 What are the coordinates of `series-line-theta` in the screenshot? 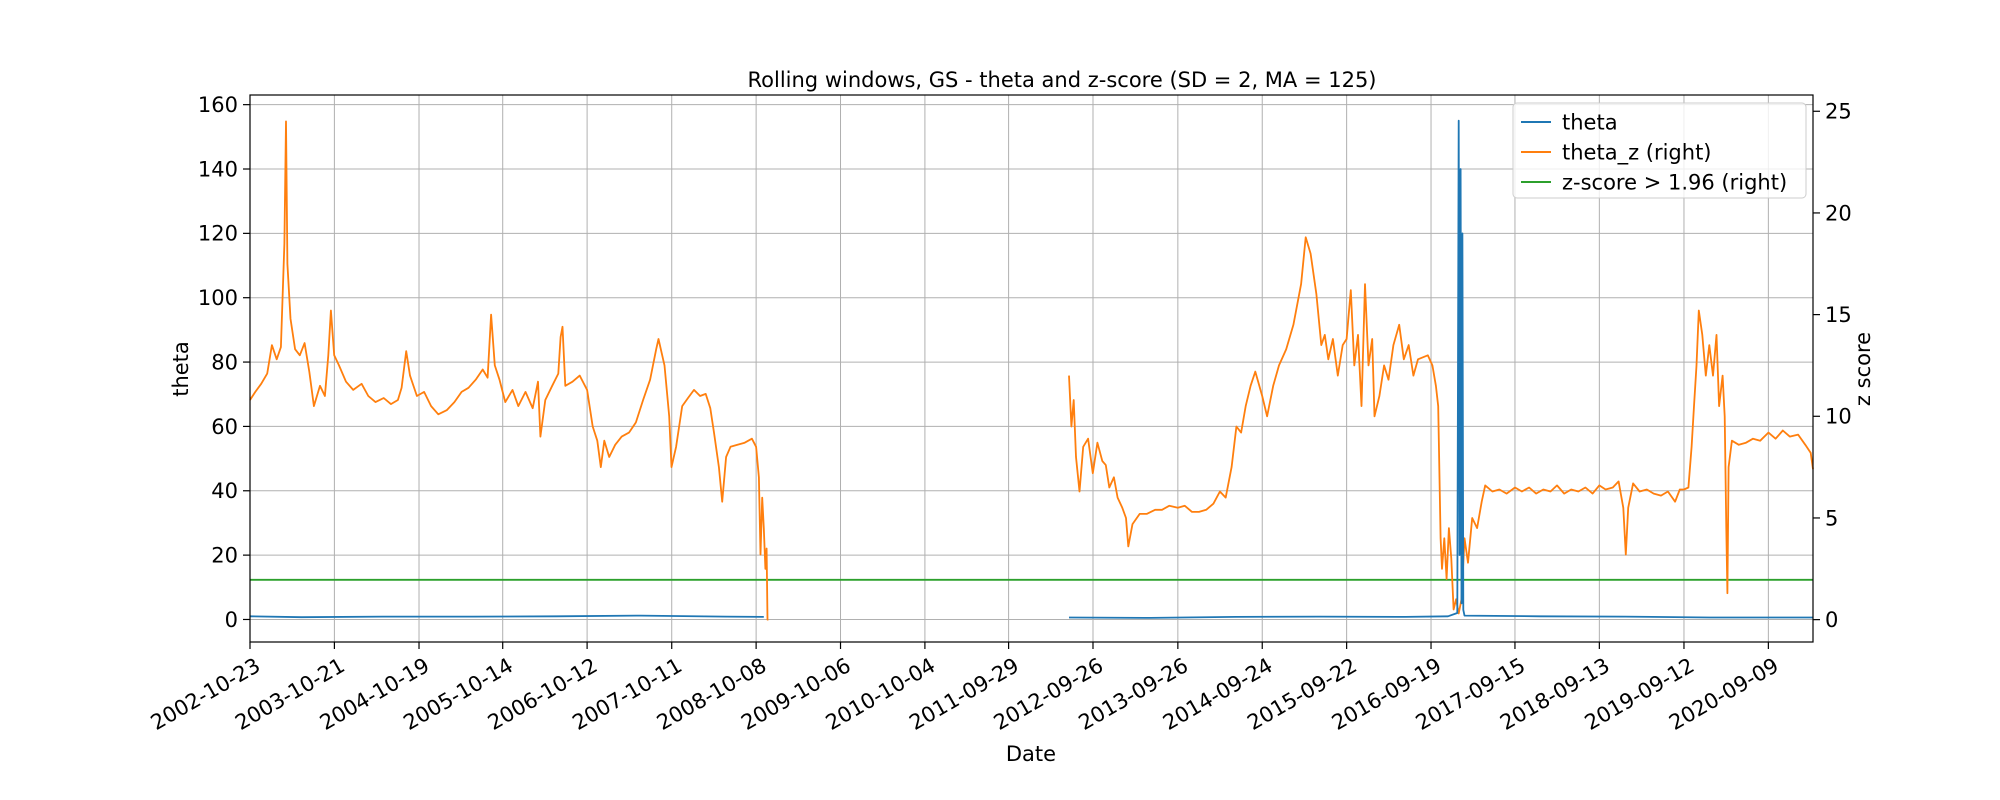 It's located at (506, 616).